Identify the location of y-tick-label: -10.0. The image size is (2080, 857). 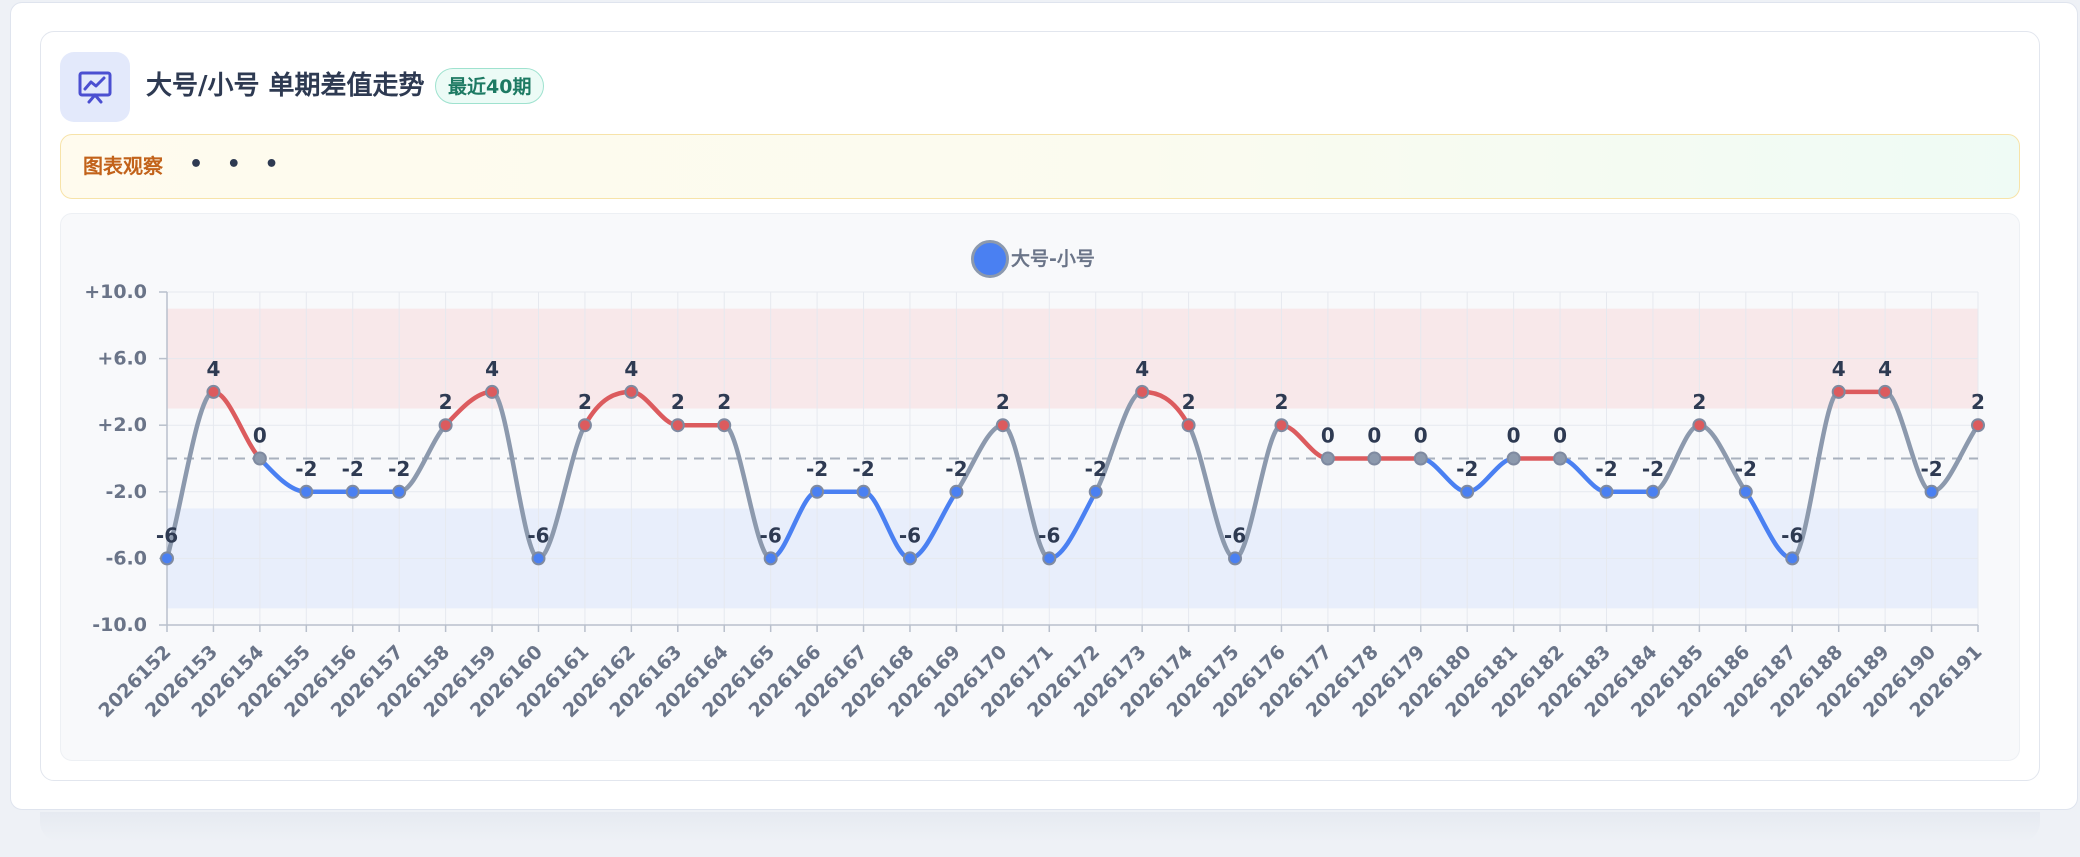
(119, 625).